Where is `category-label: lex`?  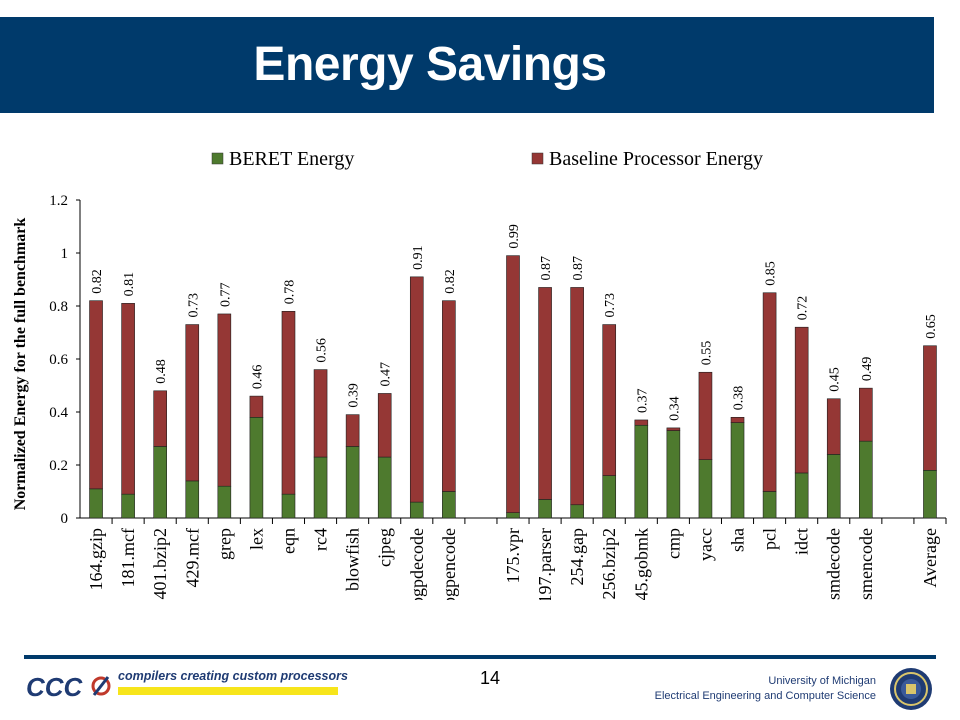 category-label: lex is located at coordinates (256, 539).